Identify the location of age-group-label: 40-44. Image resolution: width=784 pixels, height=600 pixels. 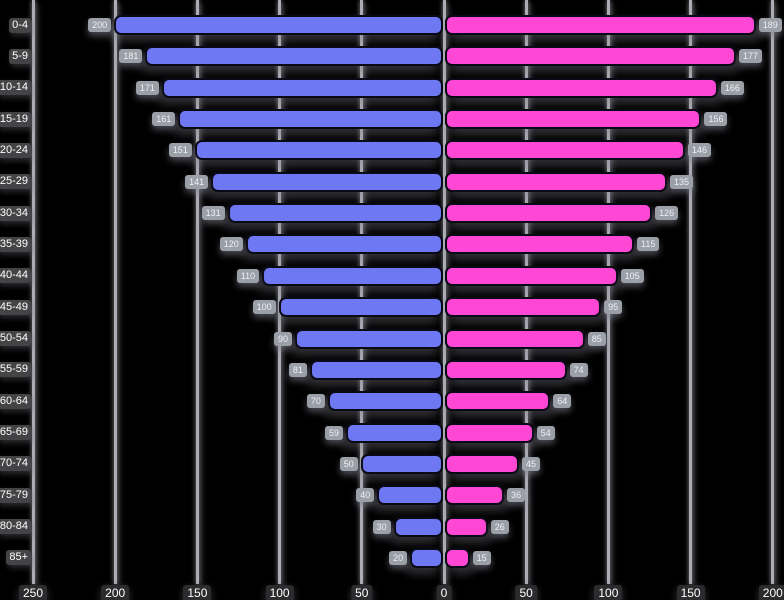
(15, 276).